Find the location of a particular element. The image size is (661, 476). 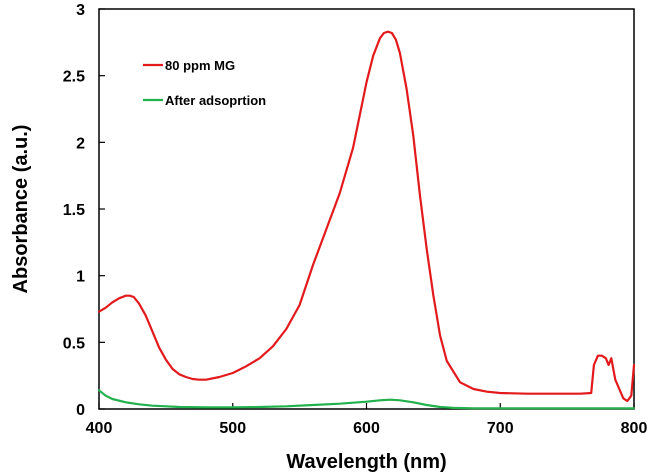

legend: 80 ppm MG After adsoprtion is located at coordinates (204, 83).